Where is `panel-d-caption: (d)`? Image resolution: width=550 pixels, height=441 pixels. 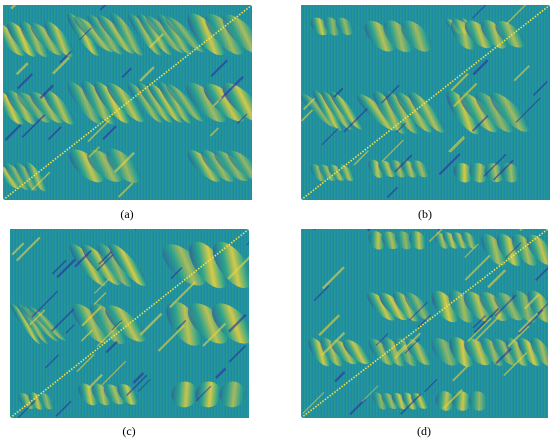
panel-d-caption: (d) is located at coordinates (424, 431).